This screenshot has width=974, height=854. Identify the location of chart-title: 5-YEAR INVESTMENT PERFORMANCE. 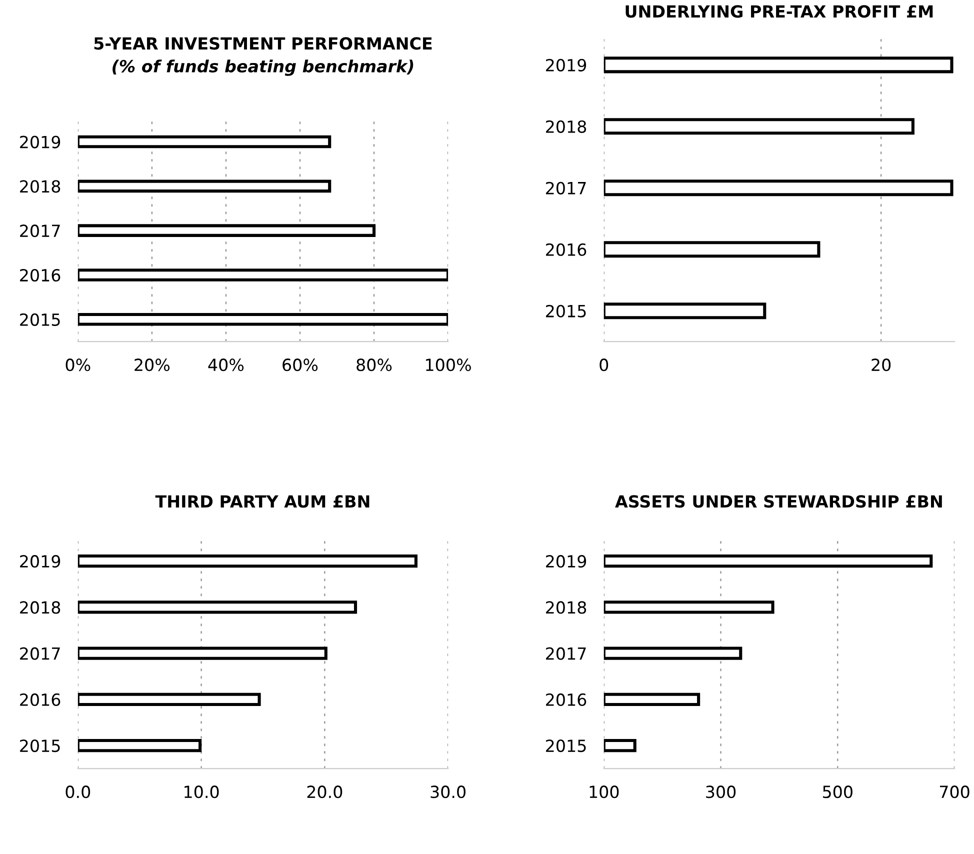
(263, 43).